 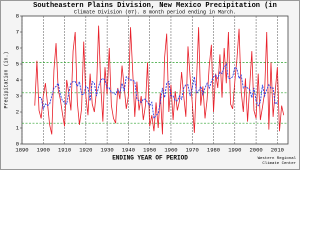 I want to click on y-tick-label: 1, so click(x=18, y=127).